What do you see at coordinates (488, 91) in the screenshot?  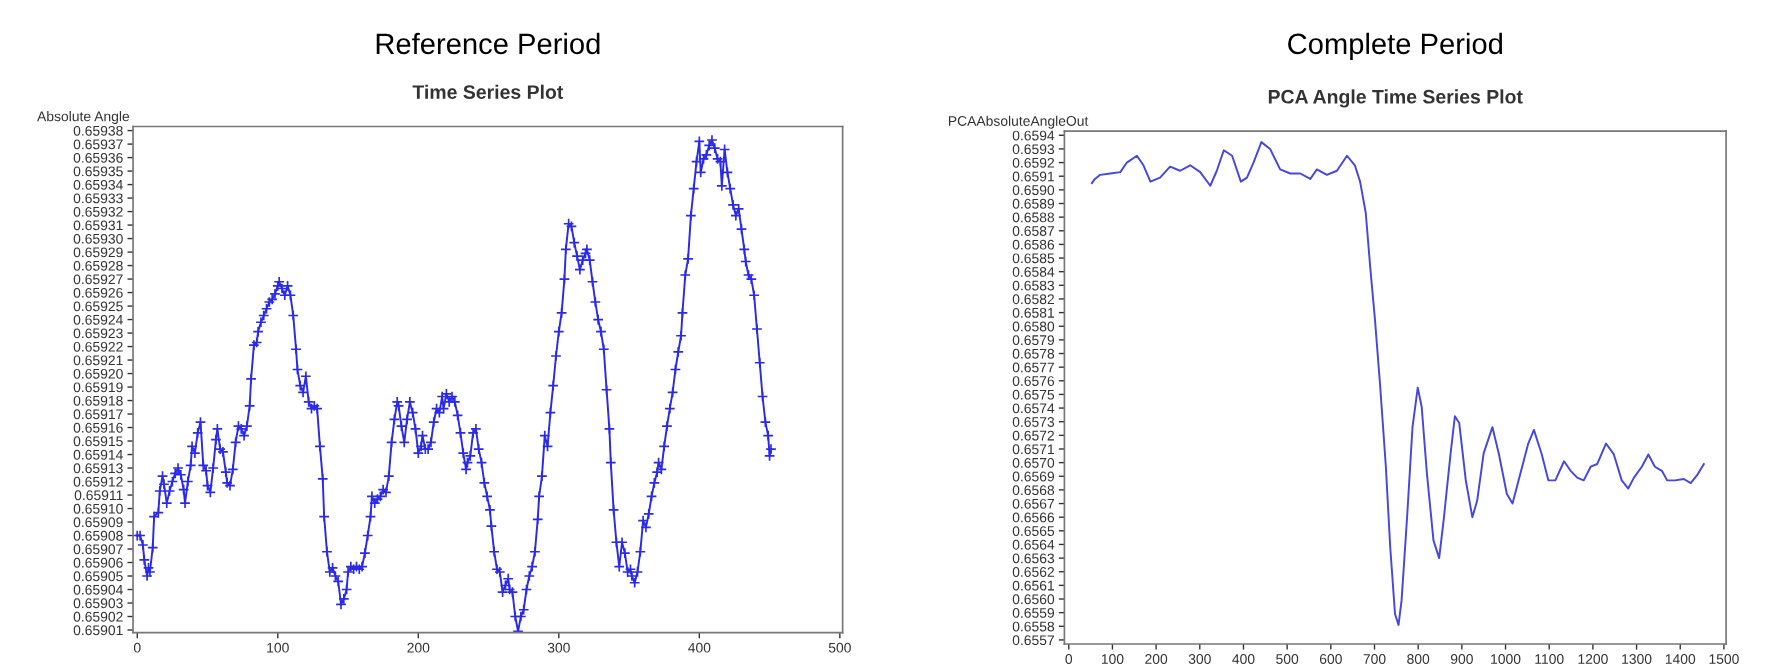 I see `chart-subtitle: Time Series Plot` at bounding box center [488, 91].